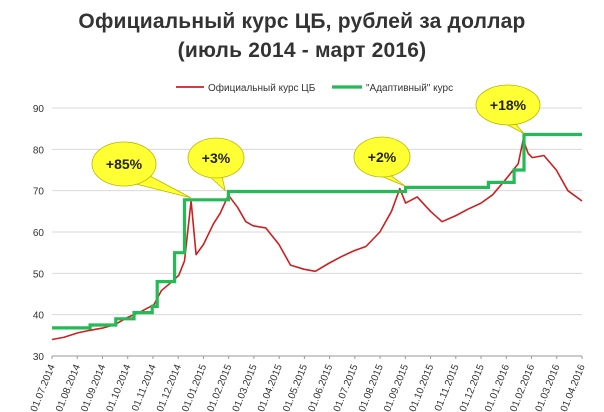 The image size is (604, 412). Describe the element at coordinates (39, 150) in the screenshot. I see `y-tick-label: 80` at that location.